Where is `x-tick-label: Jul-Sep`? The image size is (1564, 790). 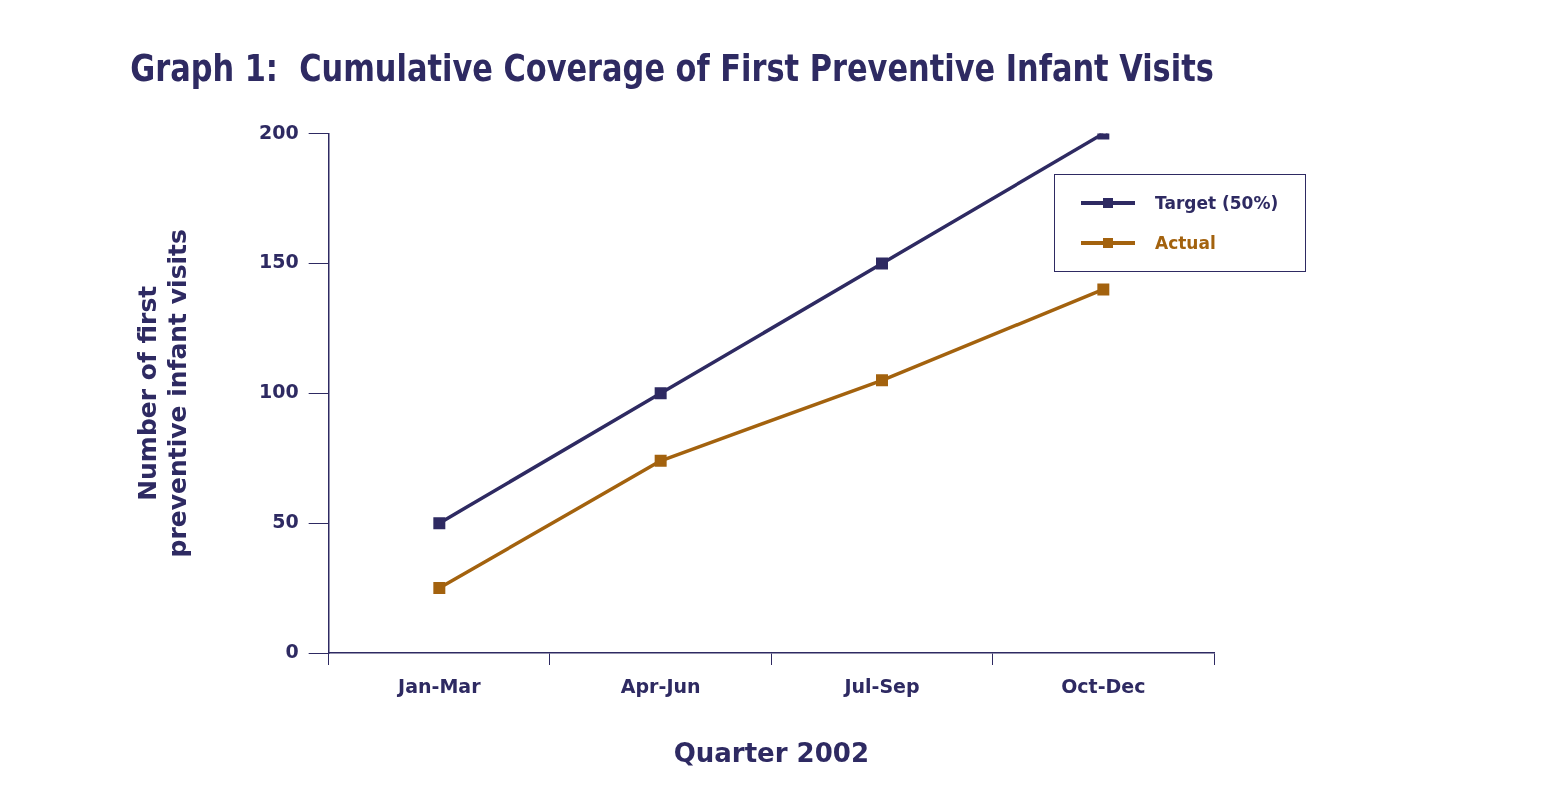
x-tick-label: Jul-Sep is located at coordinates (881, 686).